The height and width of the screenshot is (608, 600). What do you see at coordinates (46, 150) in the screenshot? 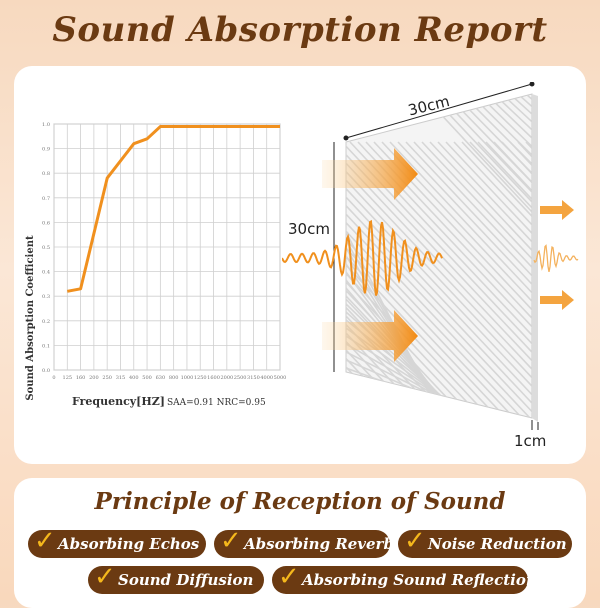
I see `y-tick-label: 0.9` at bounding box center [46, 150].